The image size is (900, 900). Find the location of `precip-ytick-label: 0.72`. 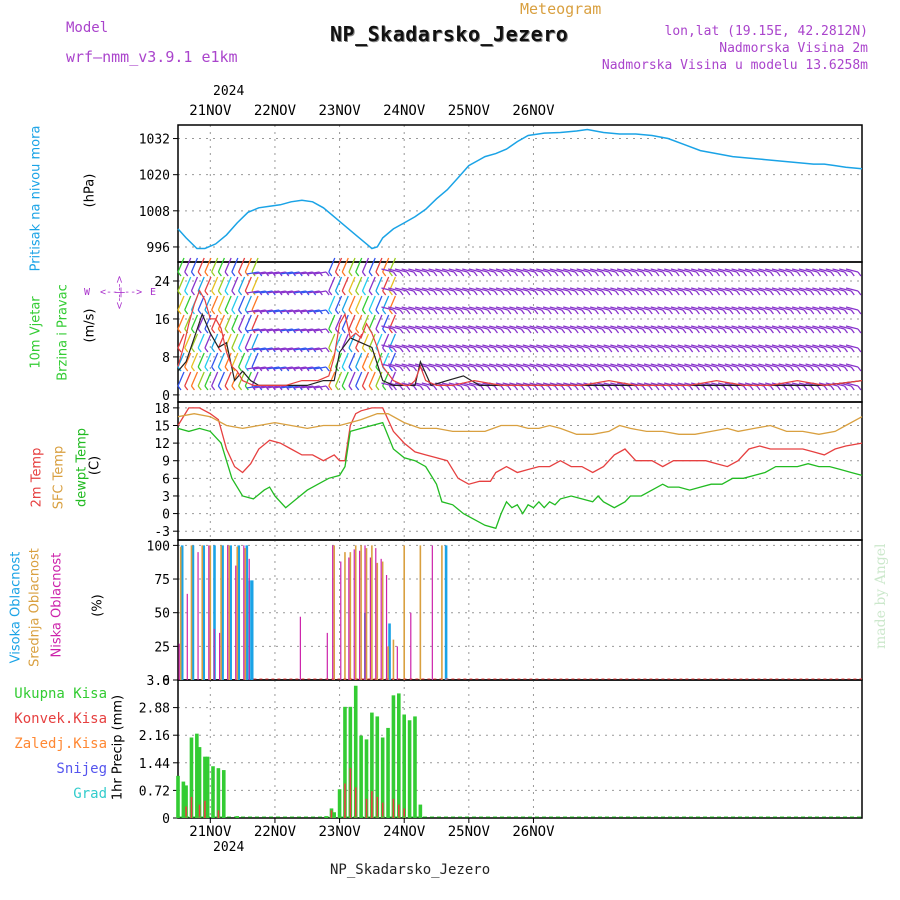

precip-ytick-label: 0.72 is located at coordinates (154, 791).